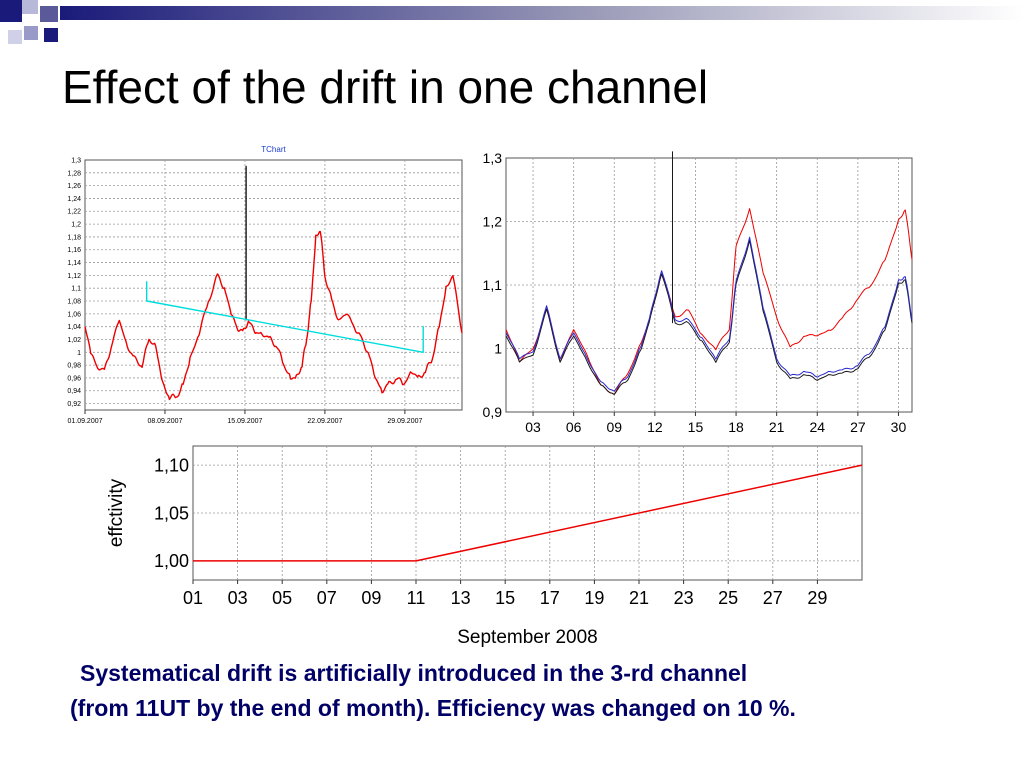 The image size is (1024, 768). What do you see at coordinates (74, 366) in the screenshot?
I see `y-tick-label: 0,98` at bounding box center [74, 366].